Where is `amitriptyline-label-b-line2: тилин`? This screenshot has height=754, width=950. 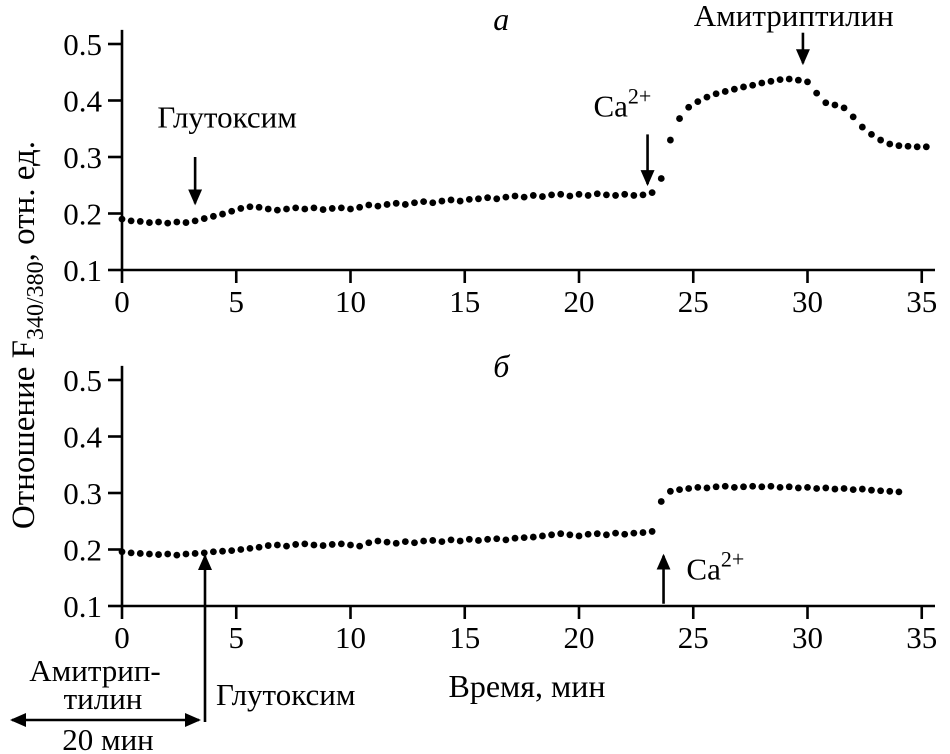
amitriptyline-label-b-line2: тилин is located at coordinates (103, 698).